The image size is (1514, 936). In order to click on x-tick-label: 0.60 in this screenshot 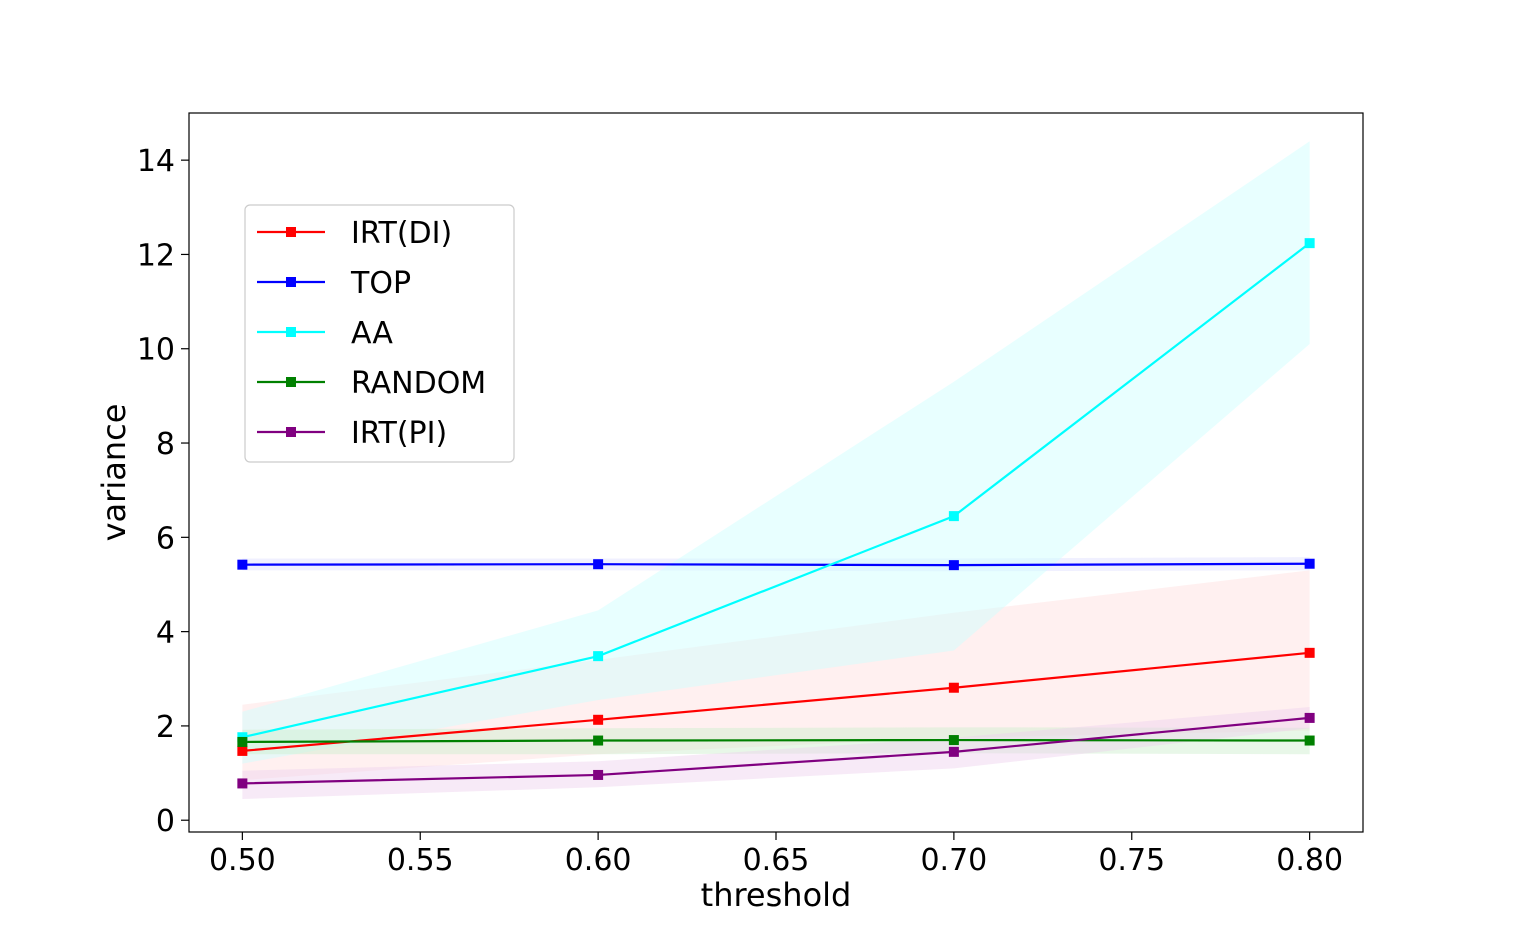, I will do `click(598, 860)`.